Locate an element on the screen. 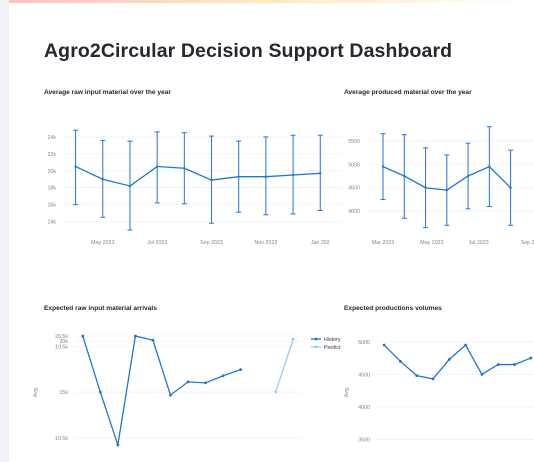  predict-line is located at coordinates (284, 365).